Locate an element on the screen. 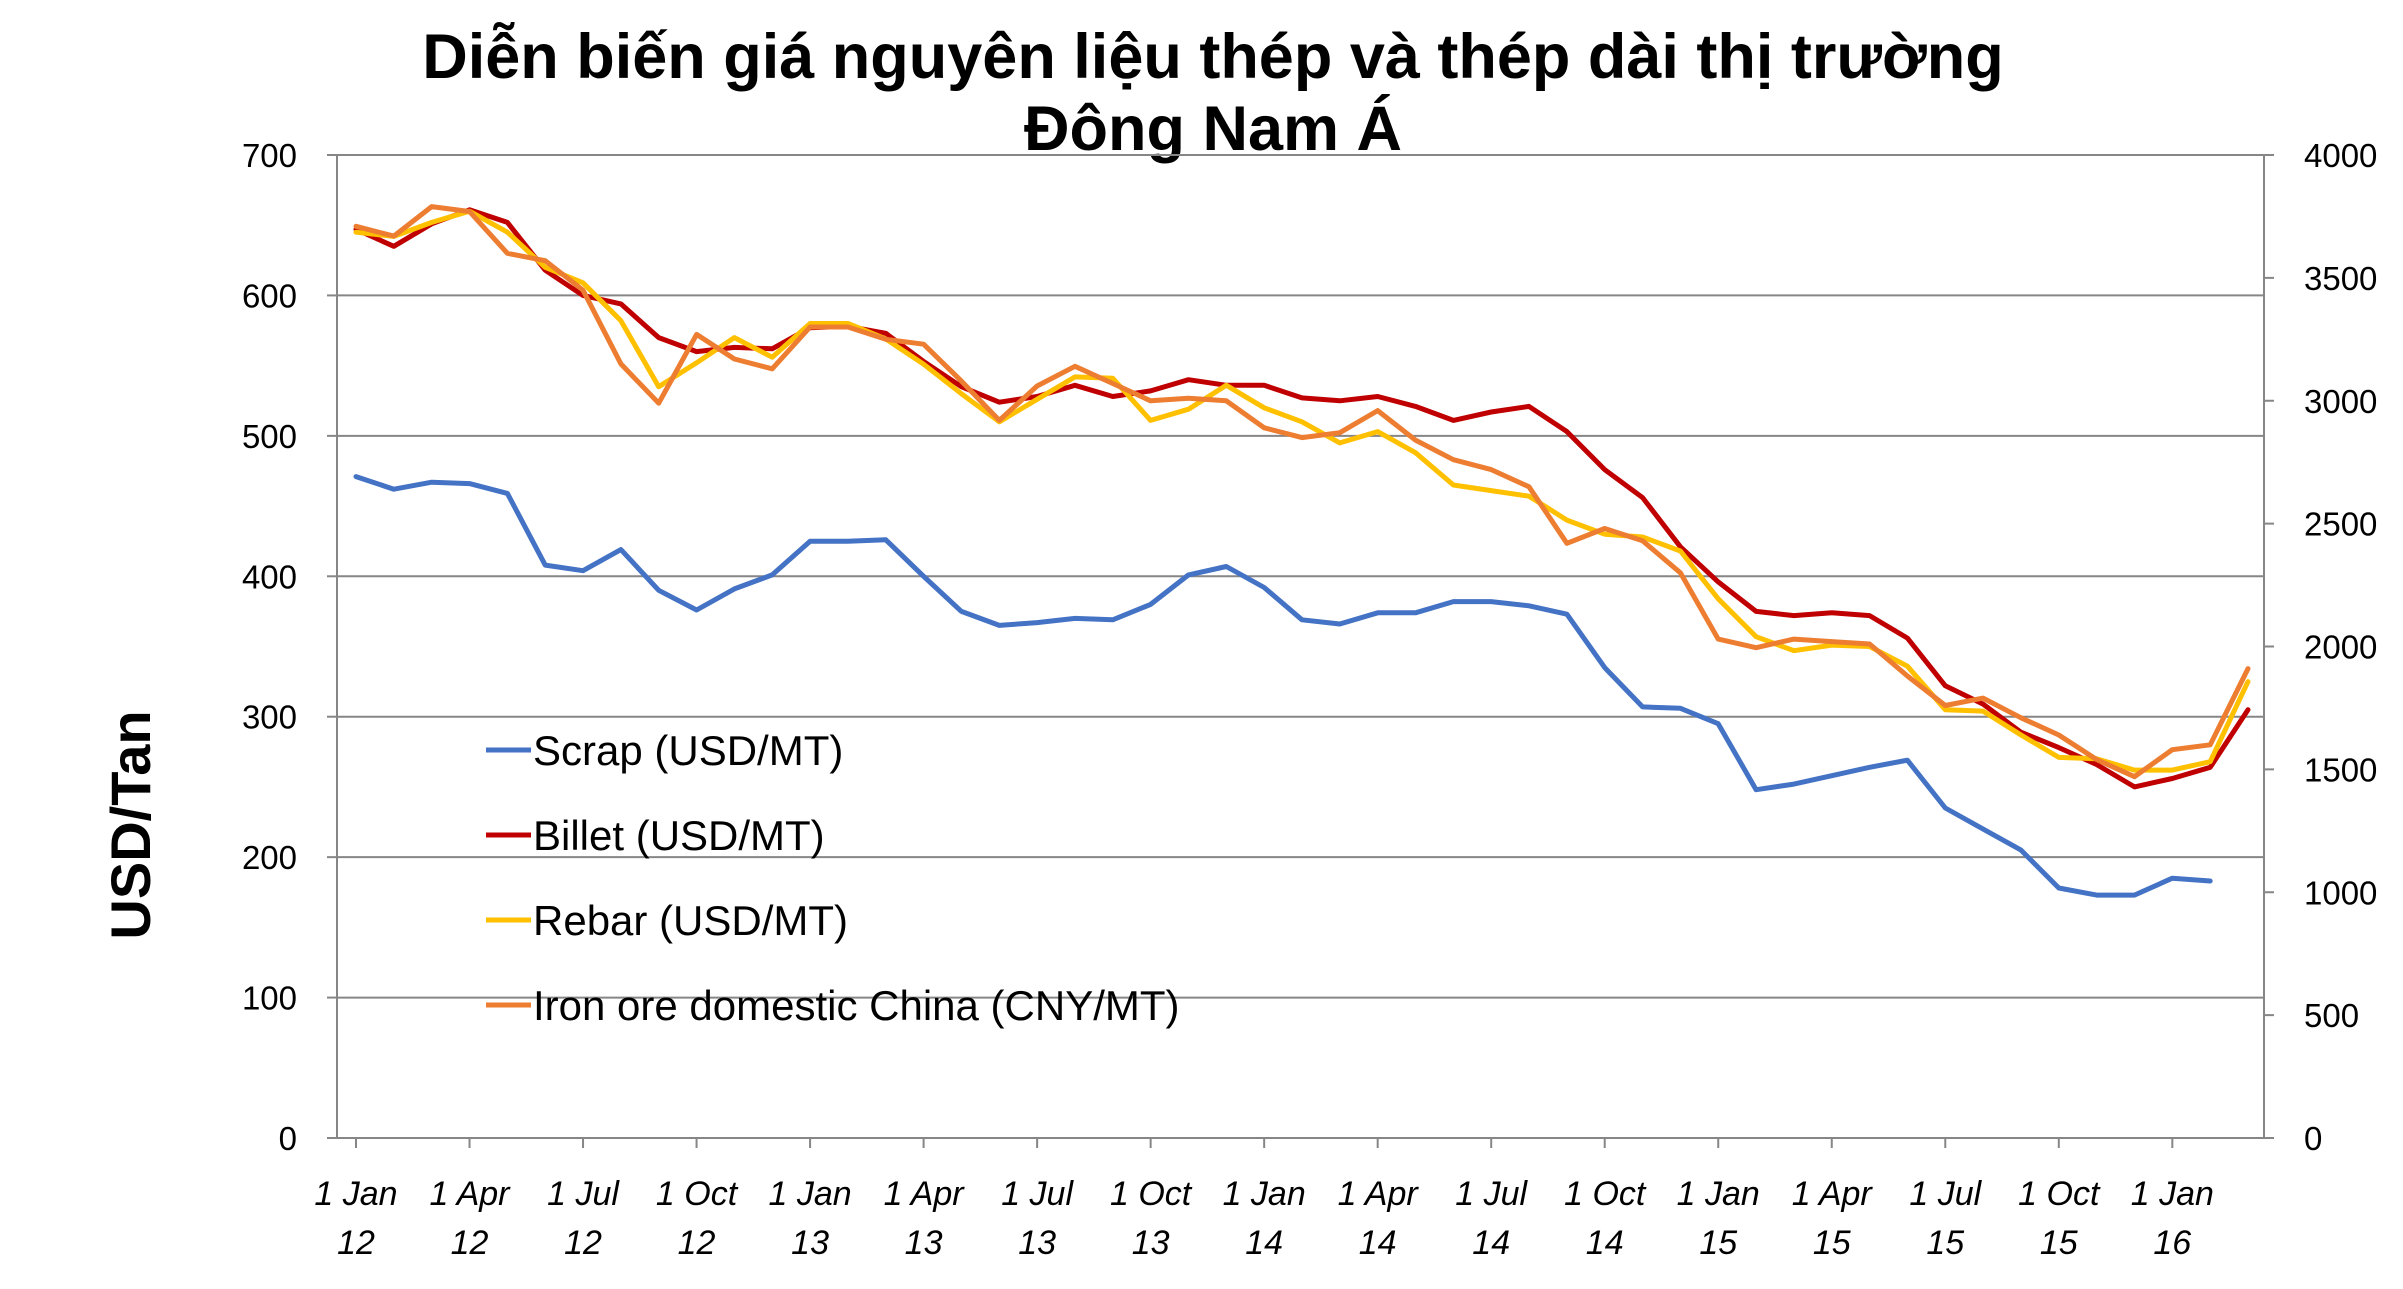 This screenshot has width=2403, height=1289. y2-tick-labels: 0 500 1000 1500 2000 2500 3000 3500 4000 is located at coordinates (2340, 647).